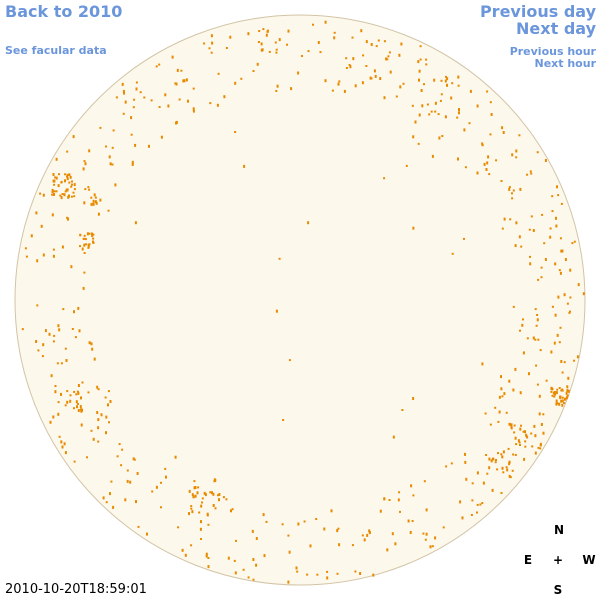  I want to click on compass-north: N, so click(559, 530).